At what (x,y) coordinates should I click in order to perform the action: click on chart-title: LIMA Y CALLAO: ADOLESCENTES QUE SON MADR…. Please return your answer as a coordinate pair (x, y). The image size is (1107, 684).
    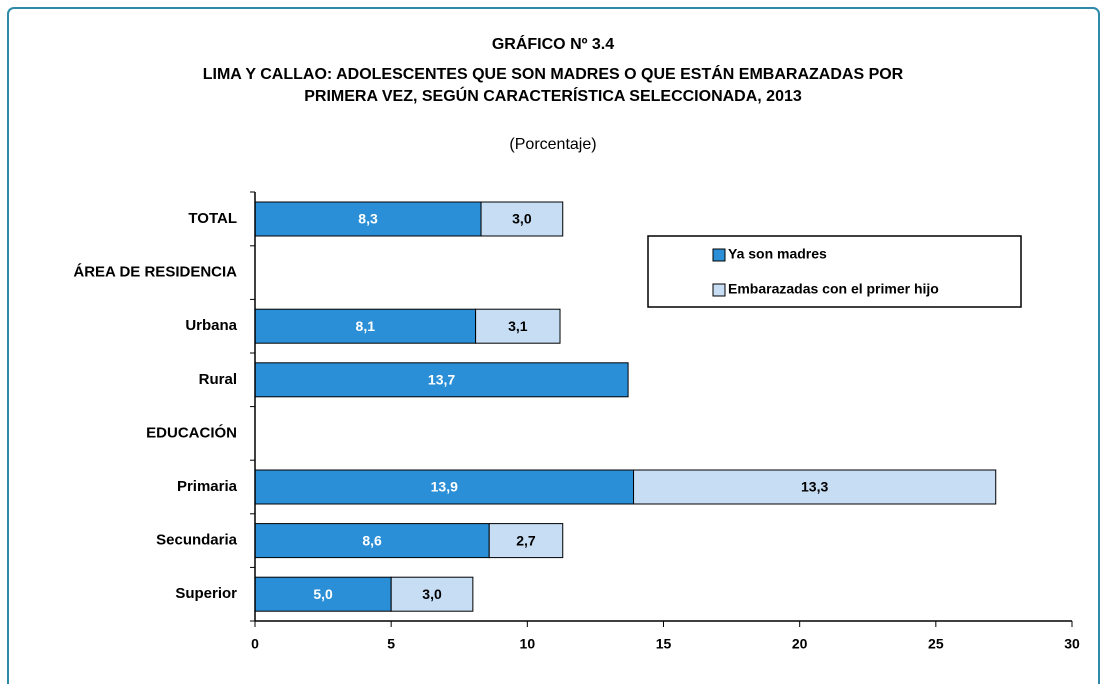
    Looking at the image, I should click on (553, 73).